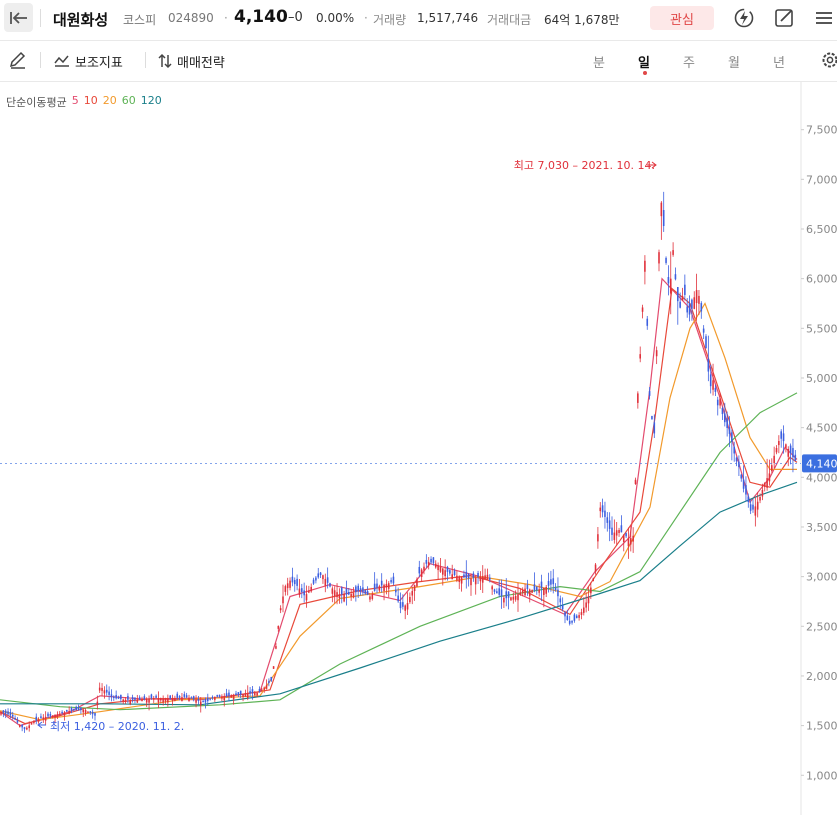 The height and width of the screenshot is (815, 837). What do you see at coordinates (18, 60) in the screenshot?
I see `pencil-icon` at bounding box center [18, 60].